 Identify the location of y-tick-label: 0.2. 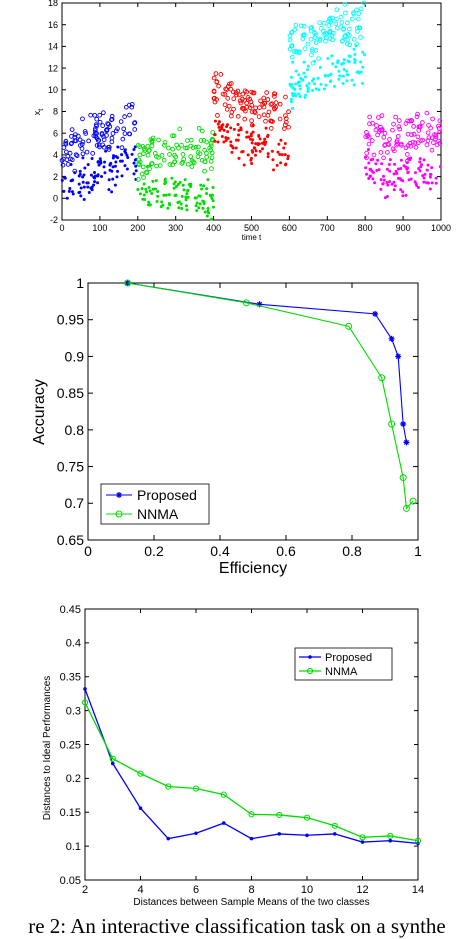
(73, 779).